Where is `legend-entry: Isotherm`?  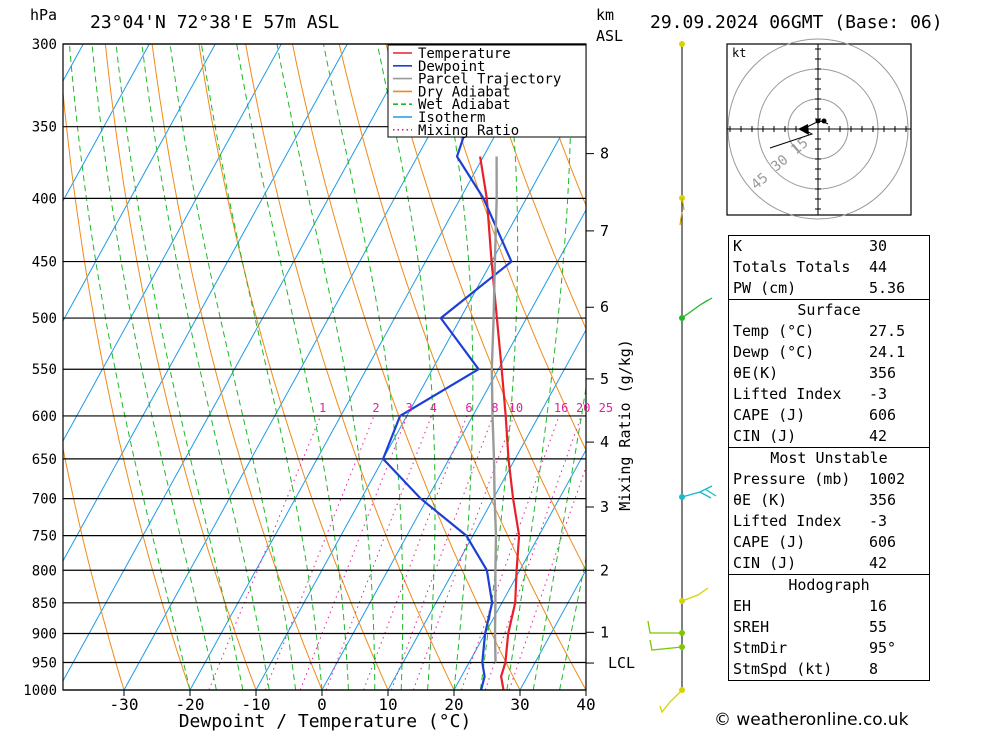 legend-entry: Isotherm is located at coordinates (451, 118).